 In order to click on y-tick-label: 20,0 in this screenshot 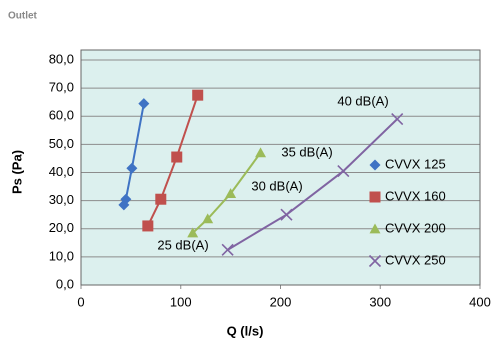, I will do `click(61, 227)`.